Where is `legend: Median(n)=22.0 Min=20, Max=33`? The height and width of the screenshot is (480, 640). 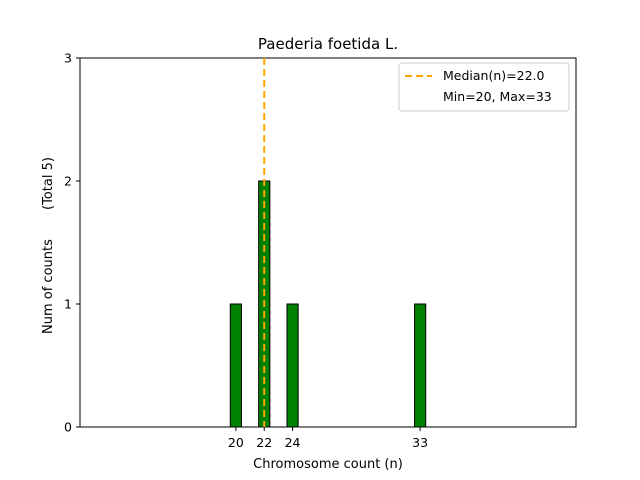
legend: Median(n)=22.0 Min=20, Max=33 is located at coordinates (484, 87).